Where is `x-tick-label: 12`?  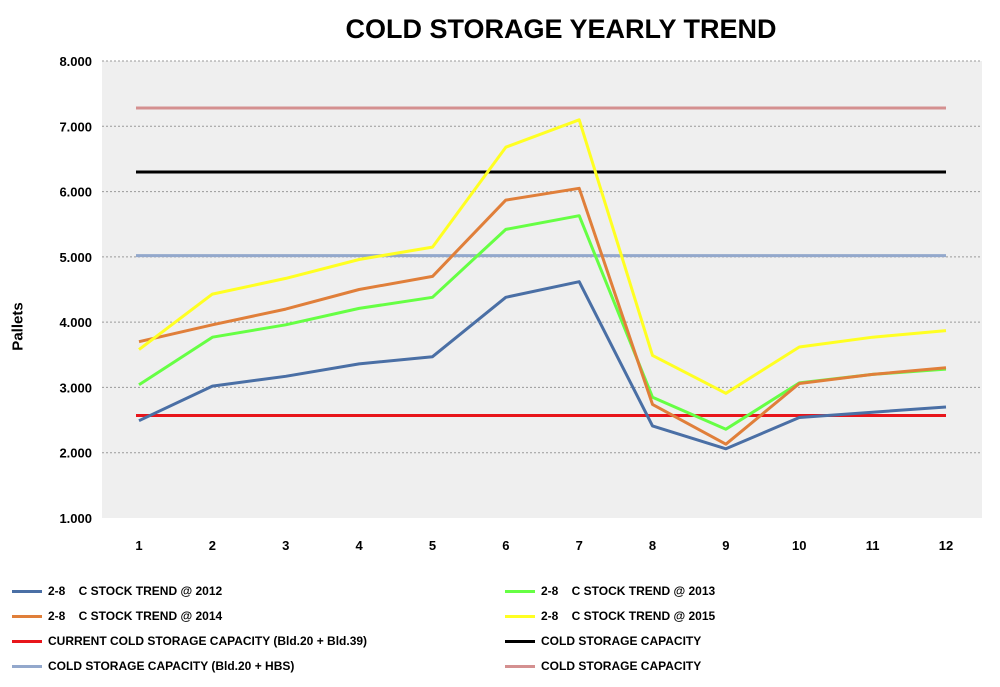 x-tick-label: 12 is located at coordinates (946, 545).